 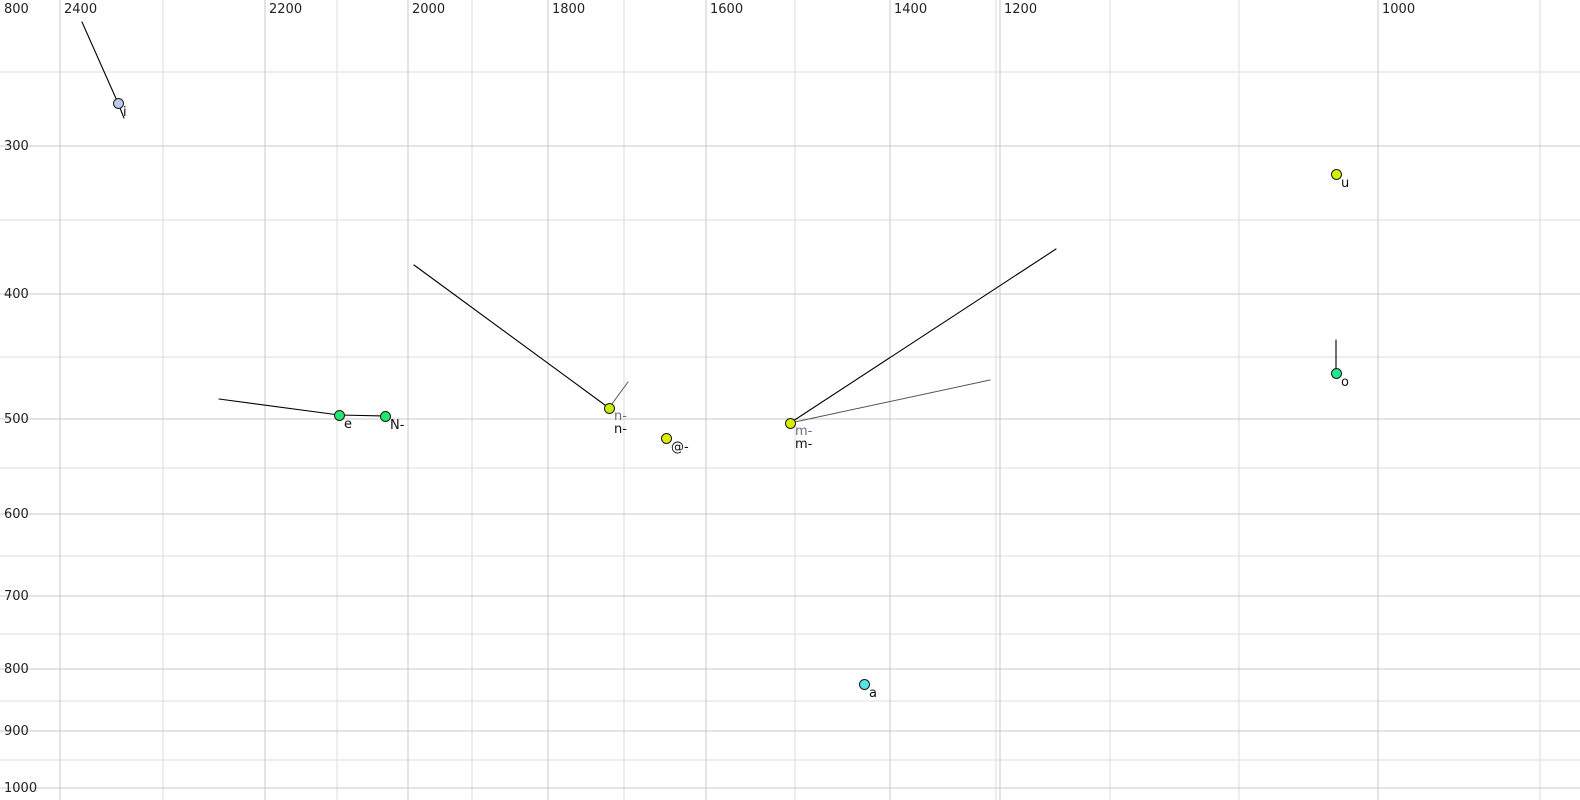 I want to click on data-point-label-a: a, so click(x=873, y=693).